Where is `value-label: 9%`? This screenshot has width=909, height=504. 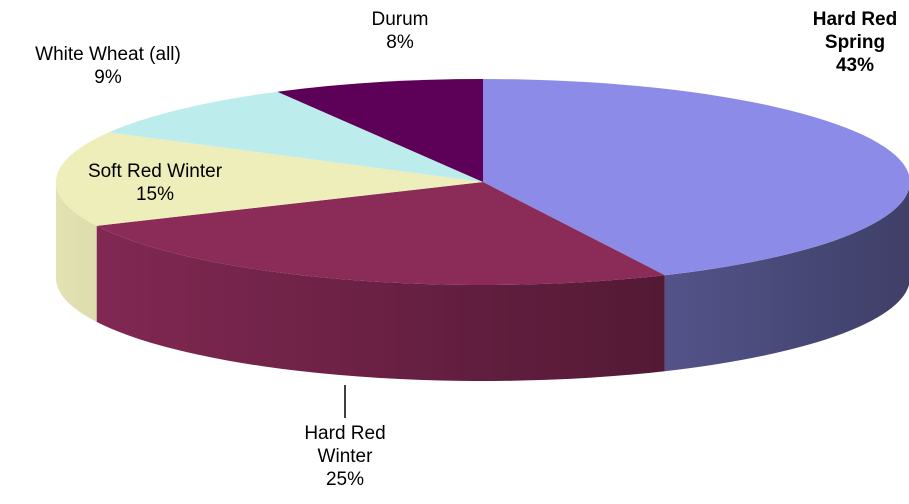
value-label: 9% is located at coordinates (108, 77).